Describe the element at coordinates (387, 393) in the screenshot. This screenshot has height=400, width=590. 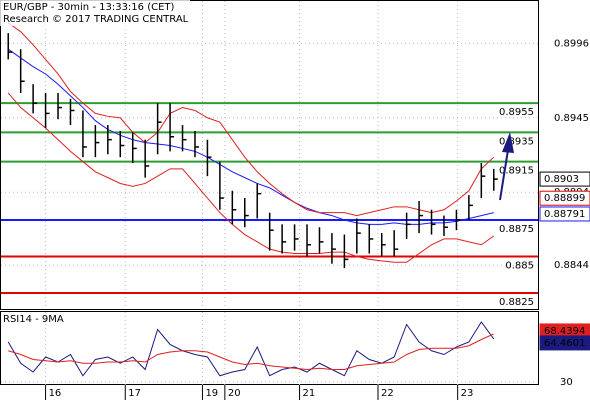
I see `x-tick-label: 22` at that location.